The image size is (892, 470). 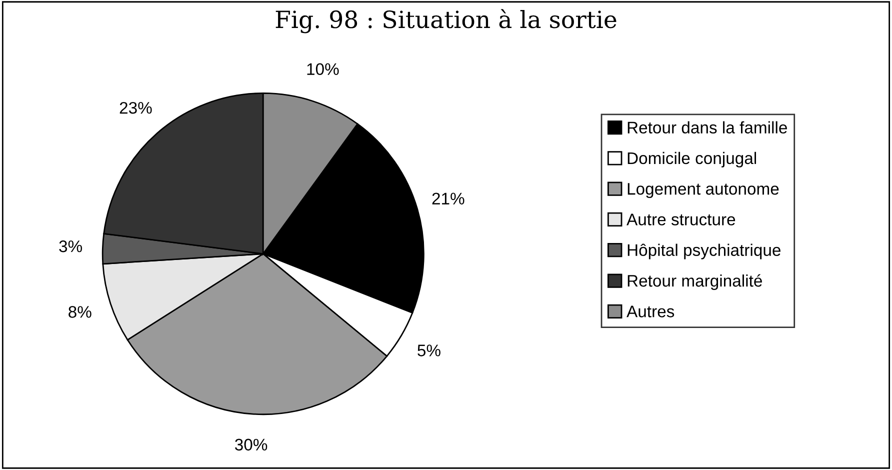 What do you see at coordinates (692, 160) in the screenshot?
I see `legend-label: Domicile conjugal` at bounding box center [692, 160].